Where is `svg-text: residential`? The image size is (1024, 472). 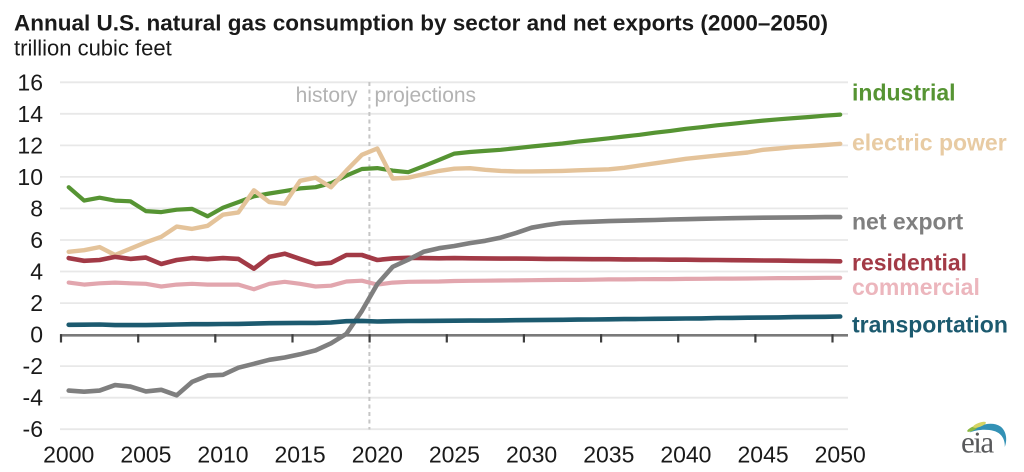
svg-text: residential is located at coordinates (909, 263).